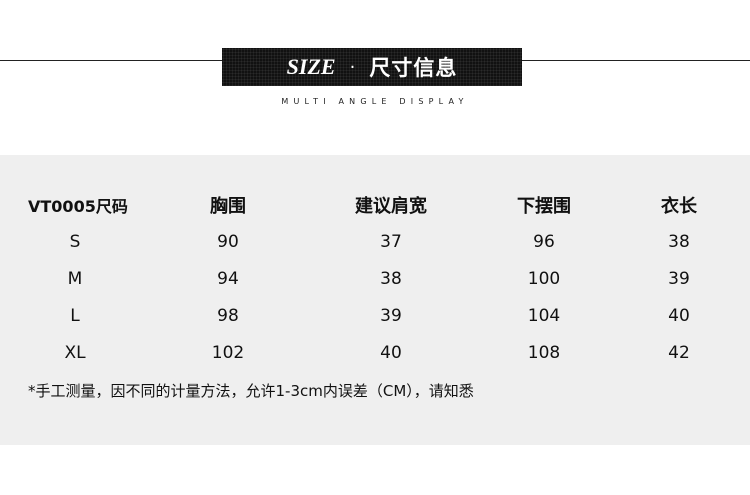  Describe the element at coordinates (391, 206) in the screenshot. I see `column-header: 建议肩宽` at that location.